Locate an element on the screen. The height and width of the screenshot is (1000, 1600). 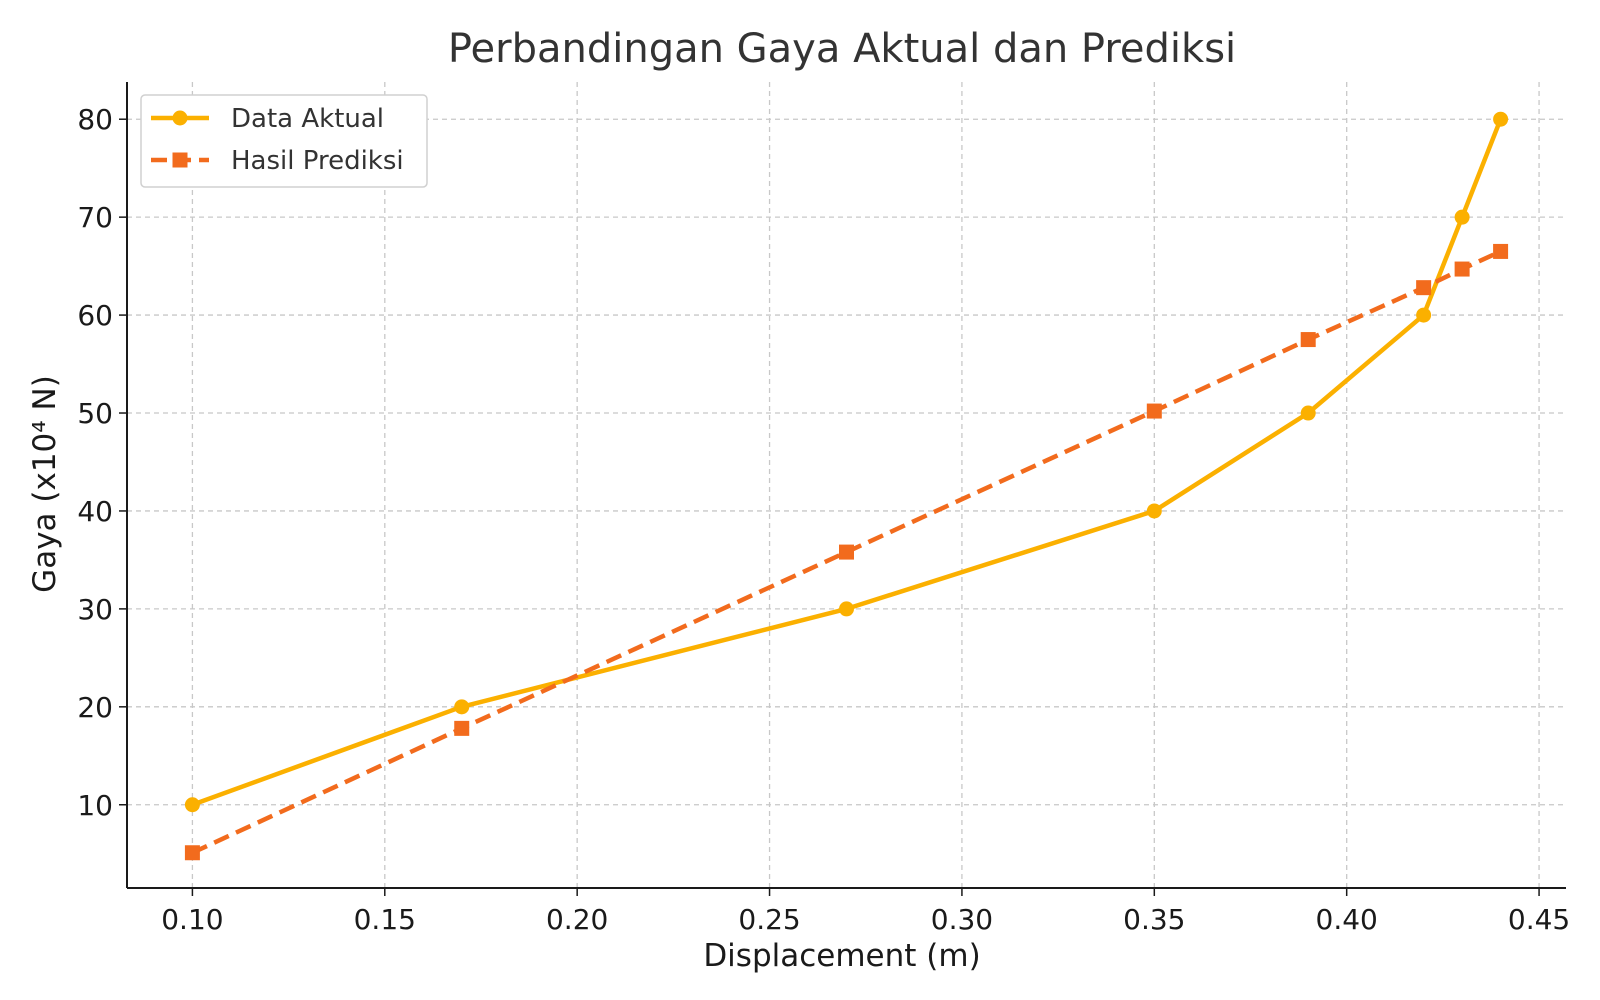
y-tick-label: 80 is located at coordinates (95, 119).